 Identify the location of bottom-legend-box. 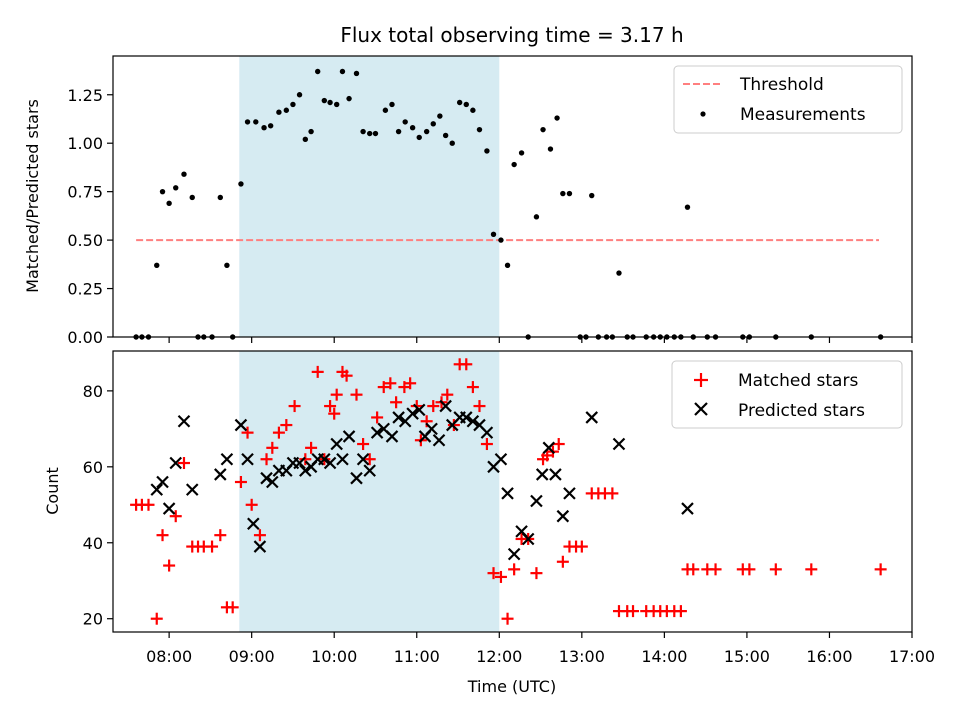
(787, 394).